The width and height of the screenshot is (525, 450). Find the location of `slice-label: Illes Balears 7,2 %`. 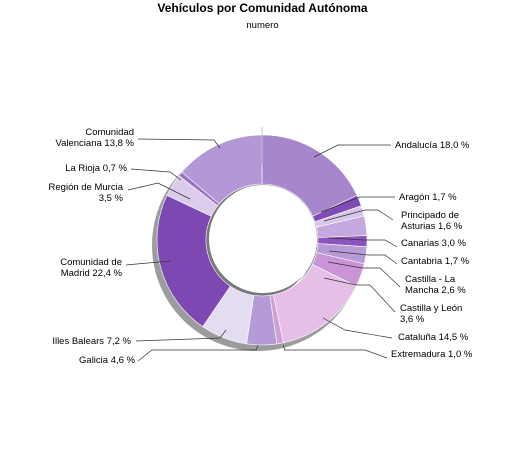

slice-label: Illes Balears 7,2 % is located at coordinates (91, 341).